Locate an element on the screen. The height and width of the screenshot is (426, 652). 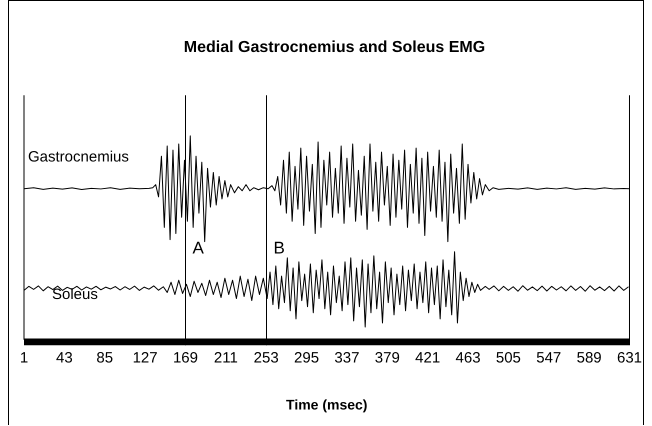
x-tick-label: 1 is located at coordinates (24, 357).